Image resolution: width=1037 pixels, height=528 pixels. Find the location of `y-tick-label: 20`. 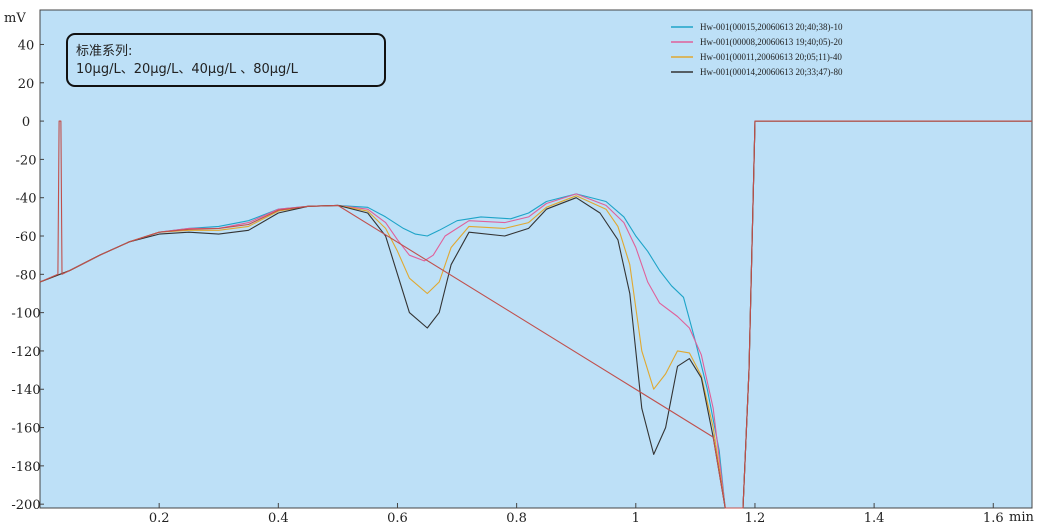

y-tick-label: 20 is located at coordinates (26, 84).